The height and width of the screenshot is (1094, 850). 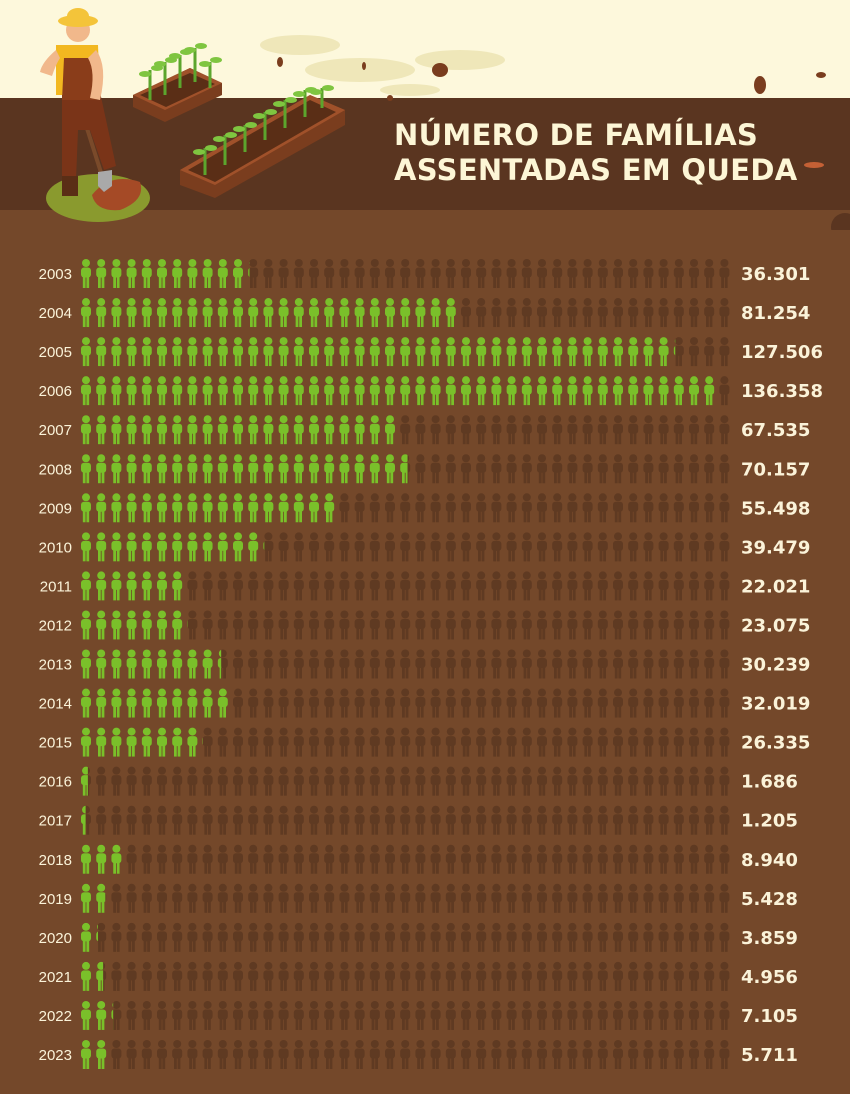 I want to click on bar-row: 2009 55.498, so click(x=424, y=508).